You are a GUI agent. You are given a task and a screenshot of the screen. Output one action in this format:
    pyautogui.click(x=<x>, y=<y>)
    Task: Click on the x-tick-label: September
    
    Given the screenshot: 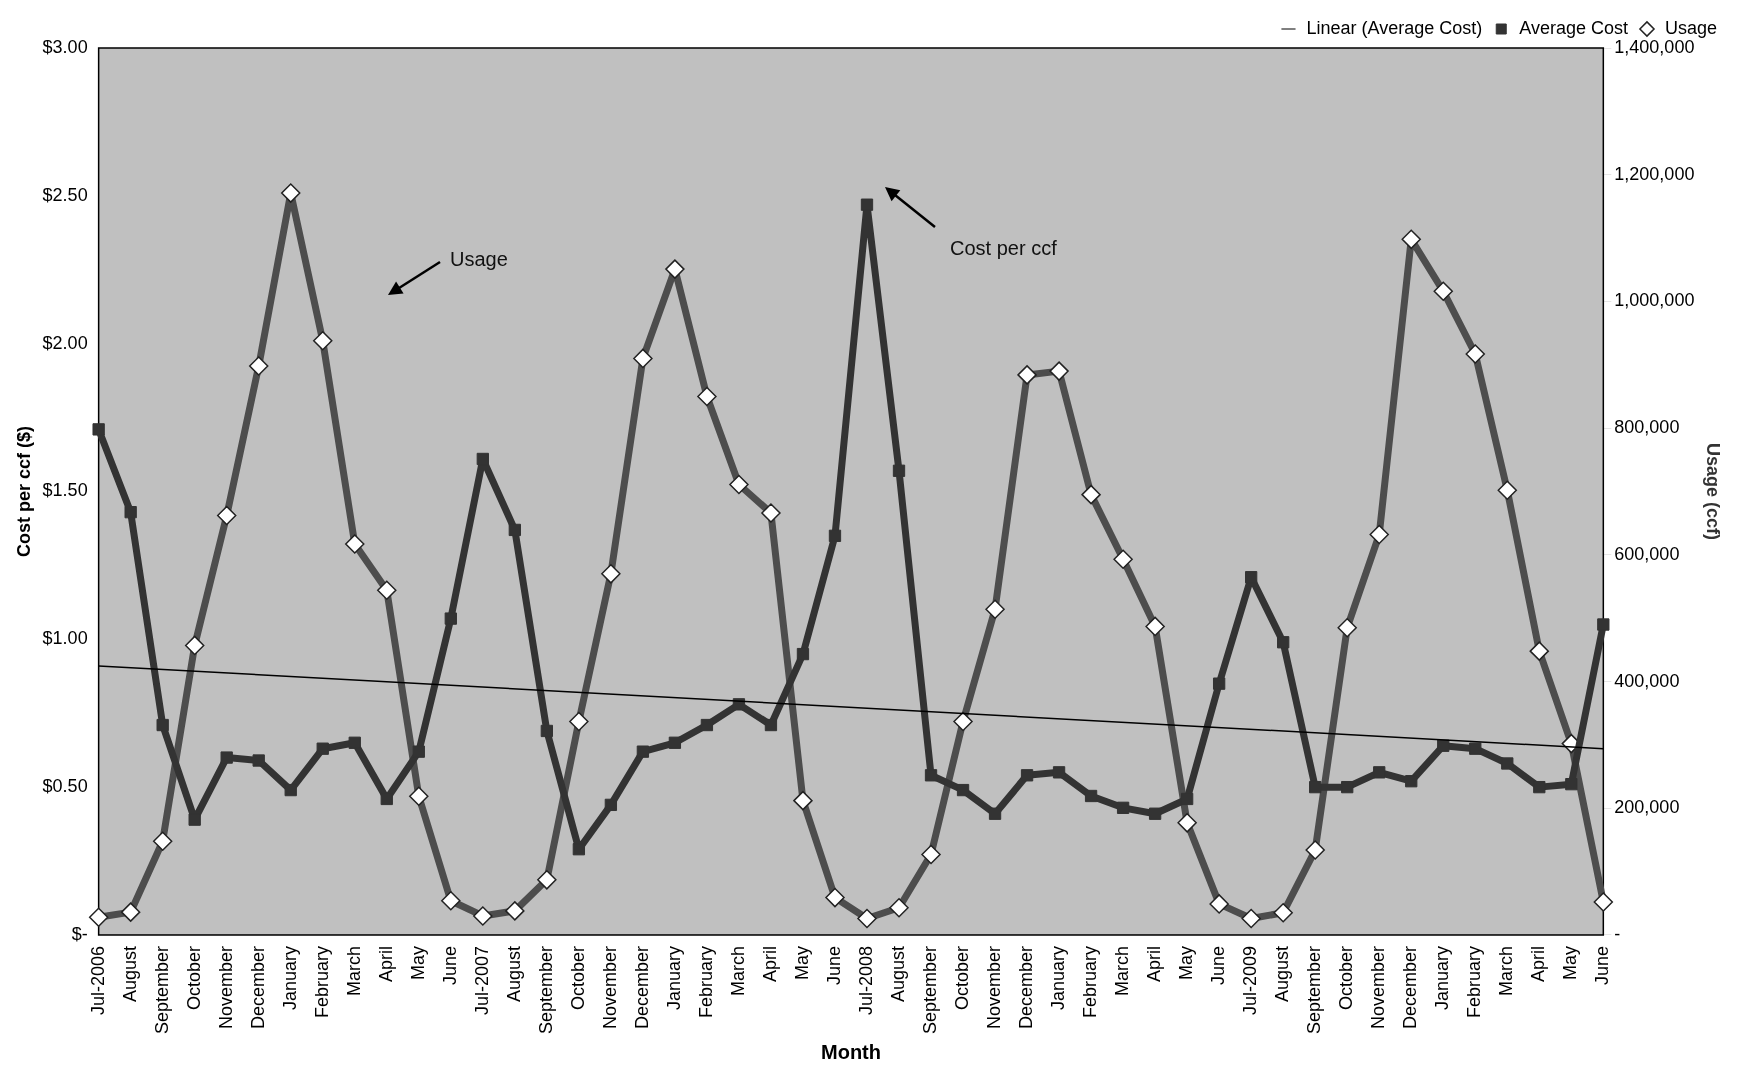 What is the action you would take?
    pyautogui.click(x=929, y=990)
    